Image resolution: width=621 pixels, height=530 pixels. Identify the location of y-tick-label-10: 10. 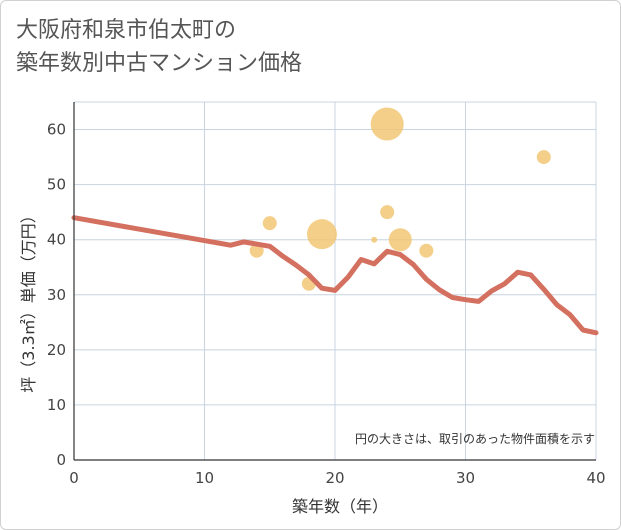
(56, 405).